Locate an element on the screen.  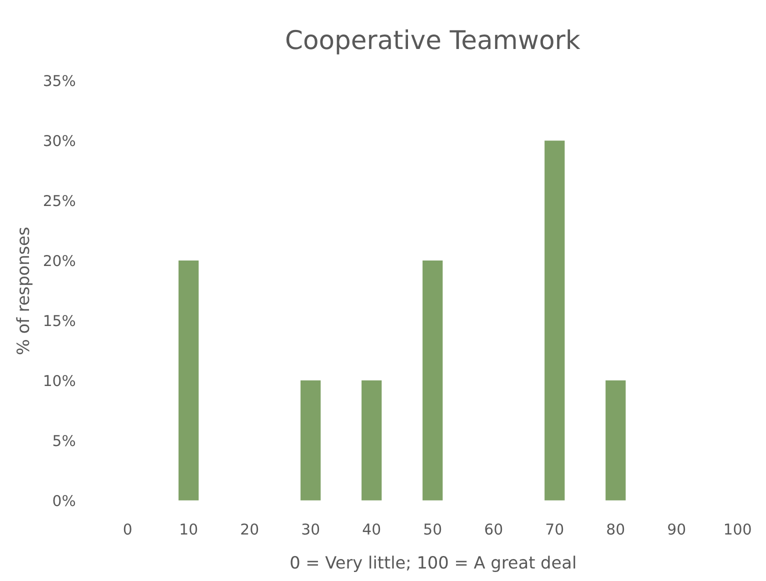
x-tick-label: 10 is located at coordinates (188, 529).